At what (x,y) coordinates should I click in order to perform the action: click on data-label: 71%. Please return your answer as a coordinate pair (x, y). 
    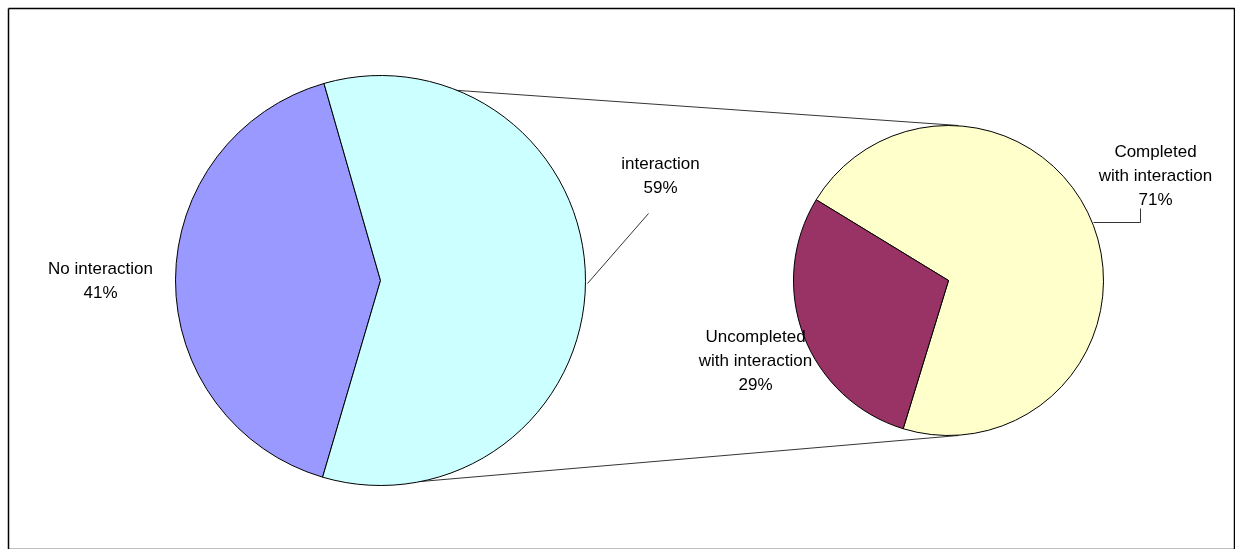
    Looking at the image, I should click on (1155, 199).